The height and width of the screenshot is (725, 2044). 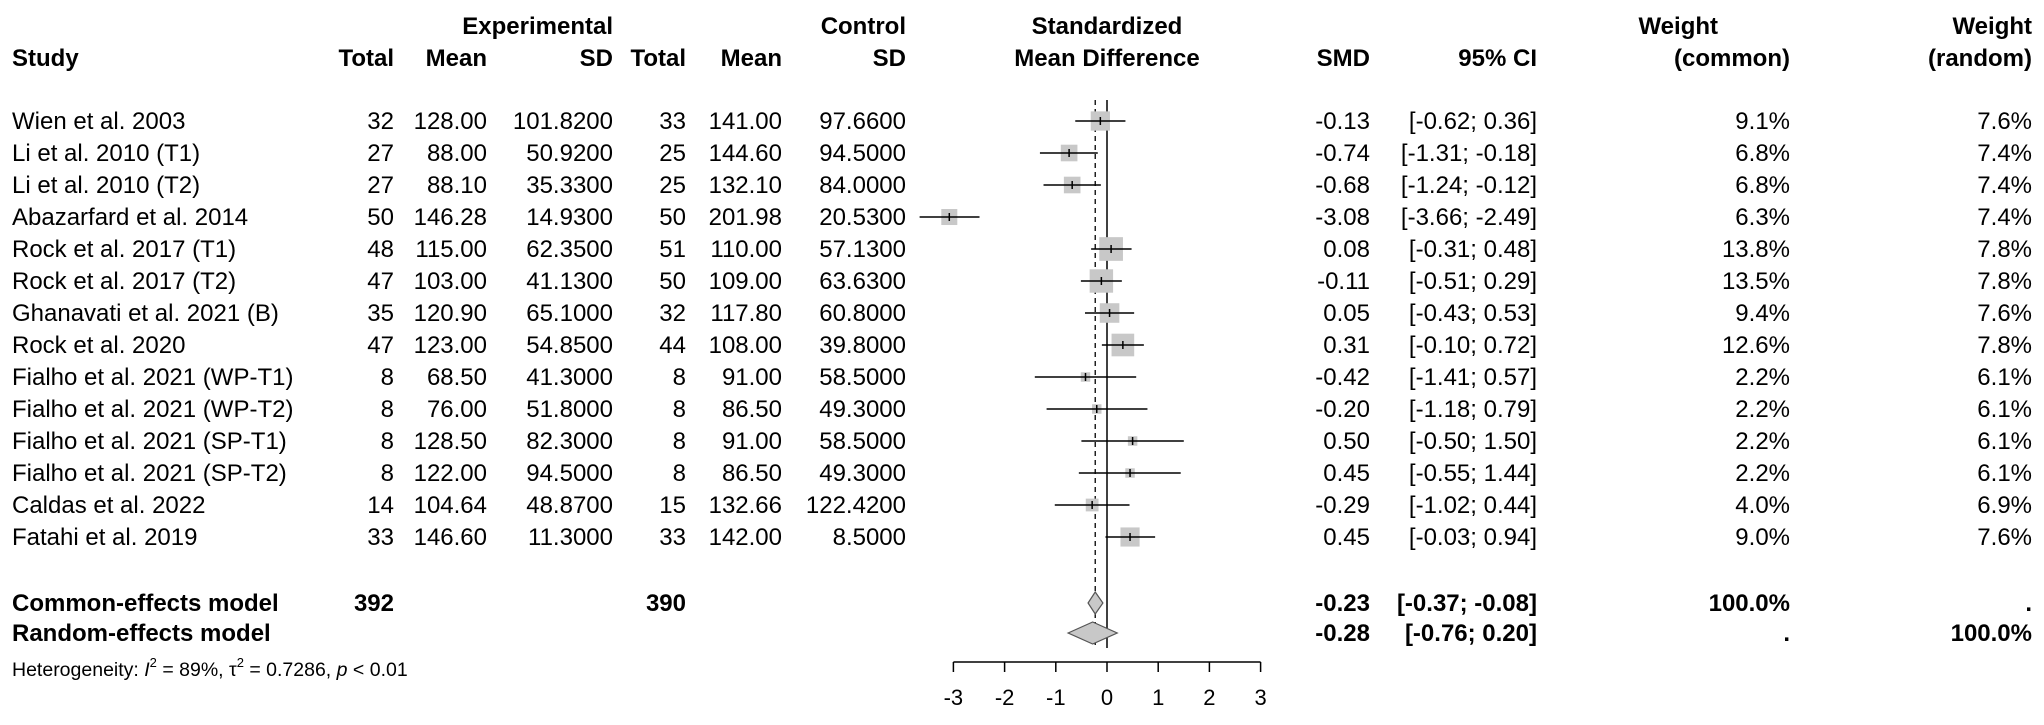 I want to click on ci-value: [-0.03; 0.94], so click(x=1473, y=537).